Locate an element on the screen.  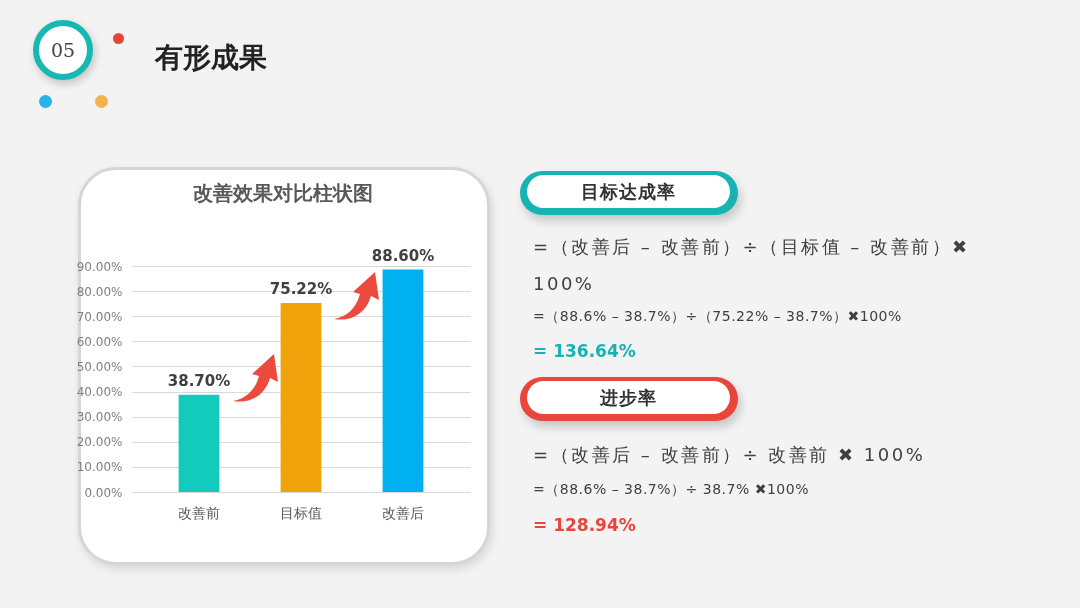
text: =（88.6% – 38.7%）÷ 38.7% ✖100% is located at coordinates (671, 489).